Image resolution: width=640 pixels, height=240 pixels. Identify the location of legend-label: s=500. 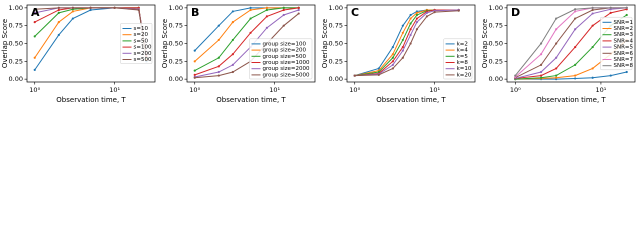
(143, 60).